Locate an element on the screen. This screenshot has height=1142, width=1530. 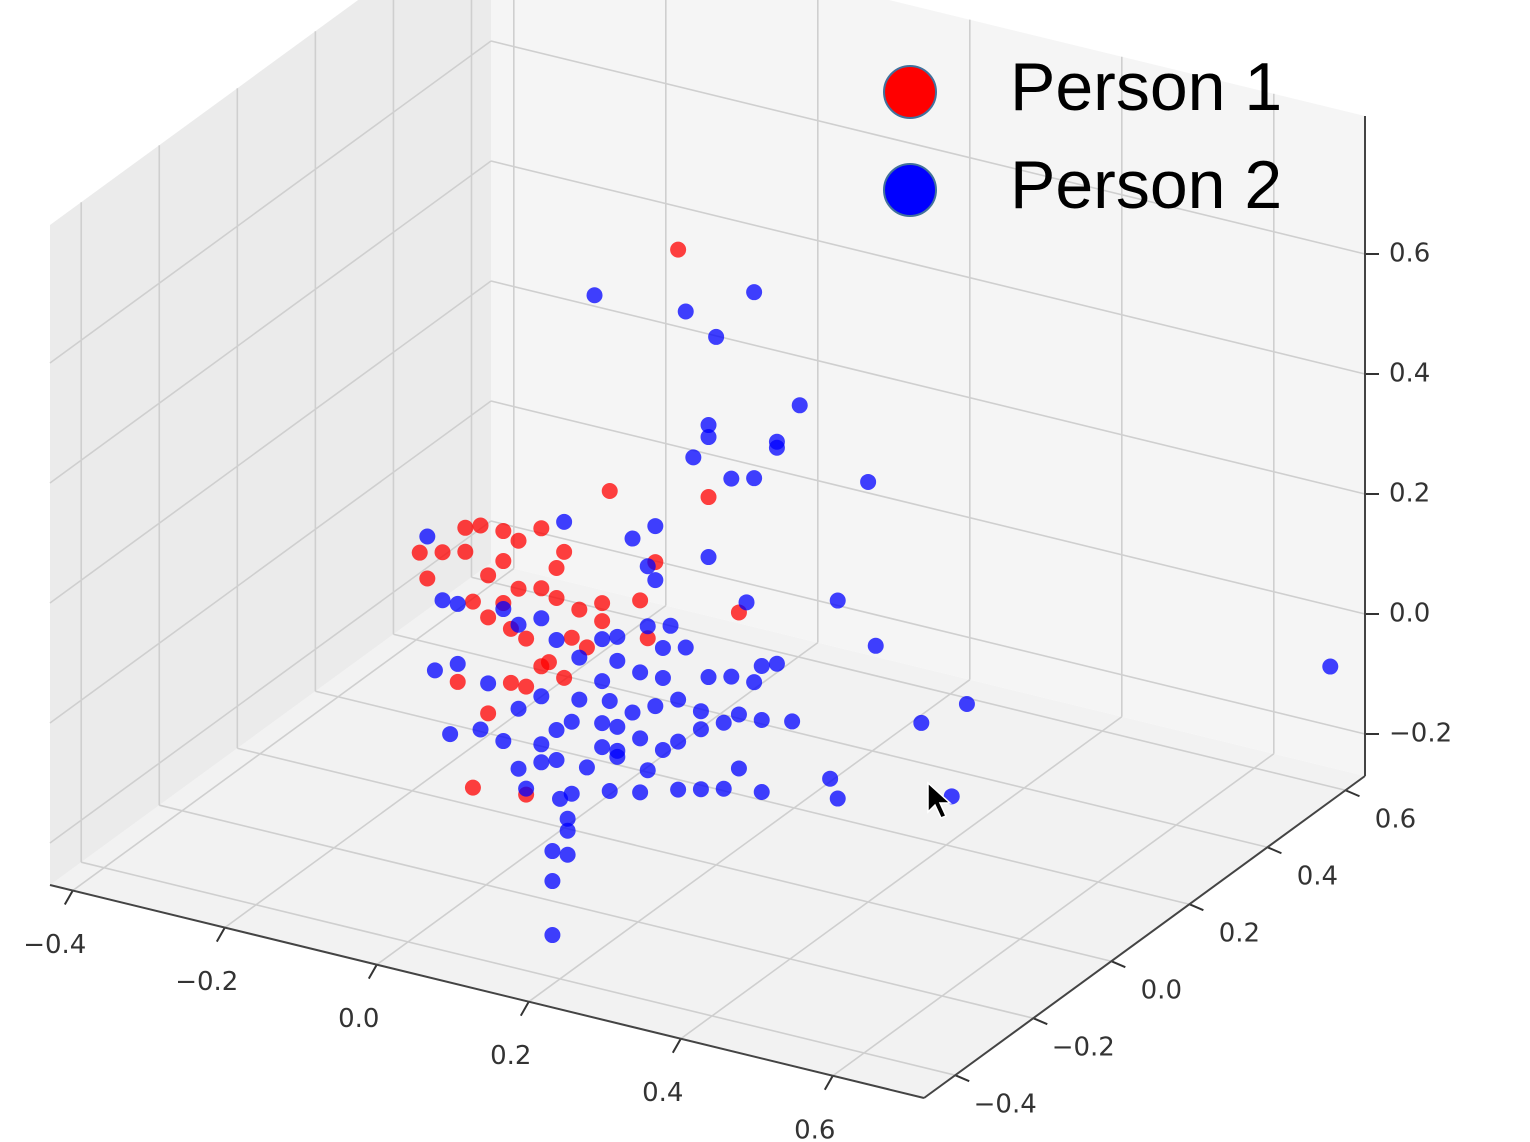
y-tick-label: 0.2 is located at coordinates (1239, 934).